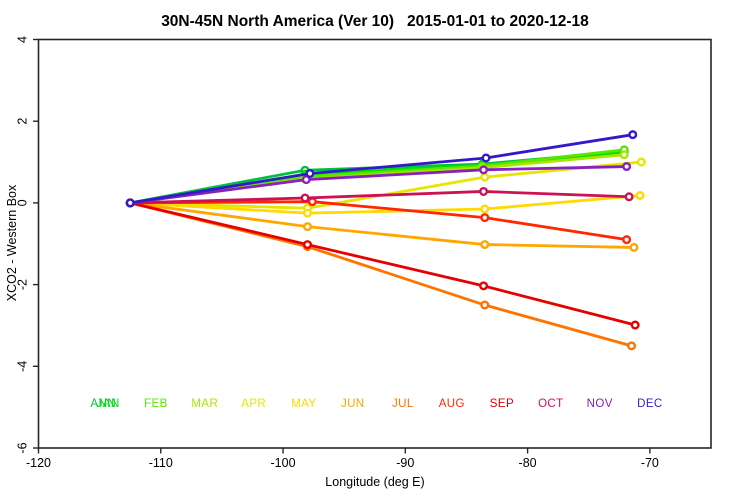 The width and height of the screenshot is (750, 500). What do you see at coordinates (550, 404) in the screenshot?
I see `legend-label-oct: OCT` at bounding box center [550, 404].